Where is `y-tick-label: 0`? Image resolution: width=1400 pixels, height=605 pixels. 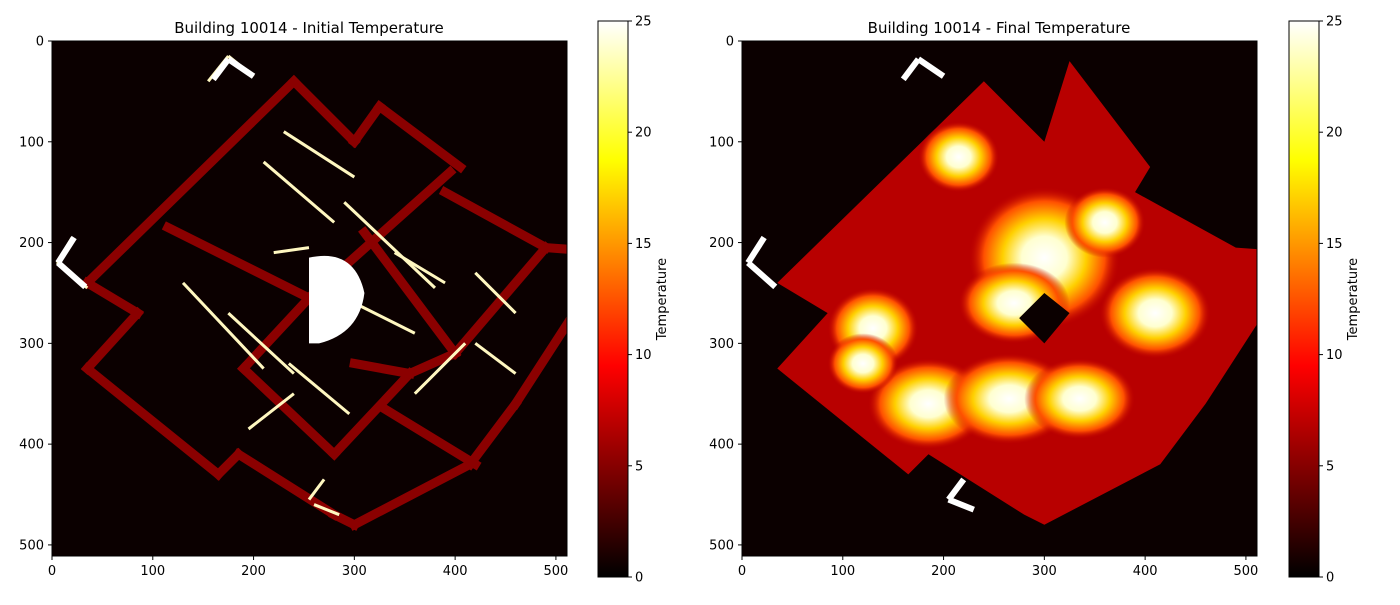
y-tick-label: 0 is located at coordinates (40, 42).